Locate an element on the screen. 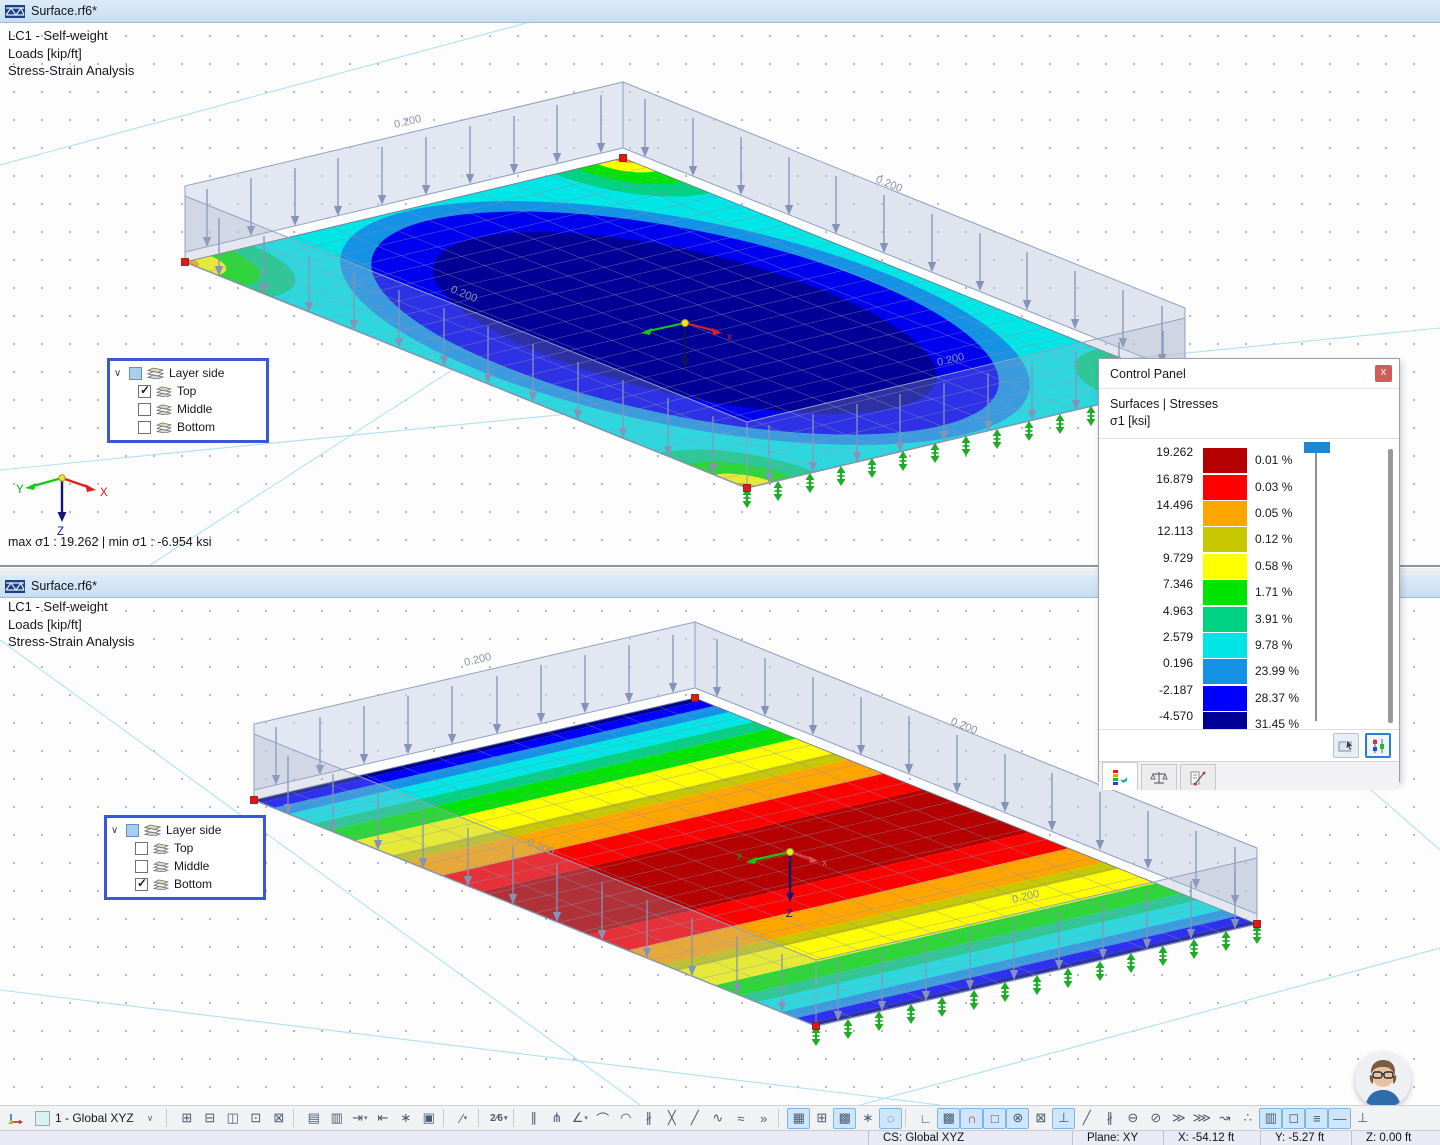 The width and height of the screenshot is (1440, 1145). magnet-snap-icon: ∩ is located at coordinates (972, 1118).